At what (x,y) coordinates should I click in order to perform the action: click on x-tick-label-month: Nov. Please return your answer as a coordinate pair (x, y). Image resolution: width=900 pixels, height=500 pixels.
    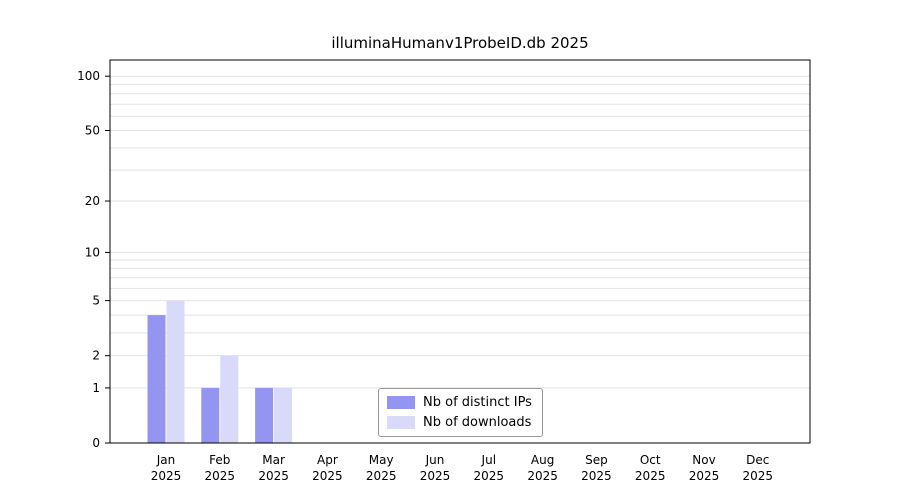
    Looking at the image, I should click on (703, 460).